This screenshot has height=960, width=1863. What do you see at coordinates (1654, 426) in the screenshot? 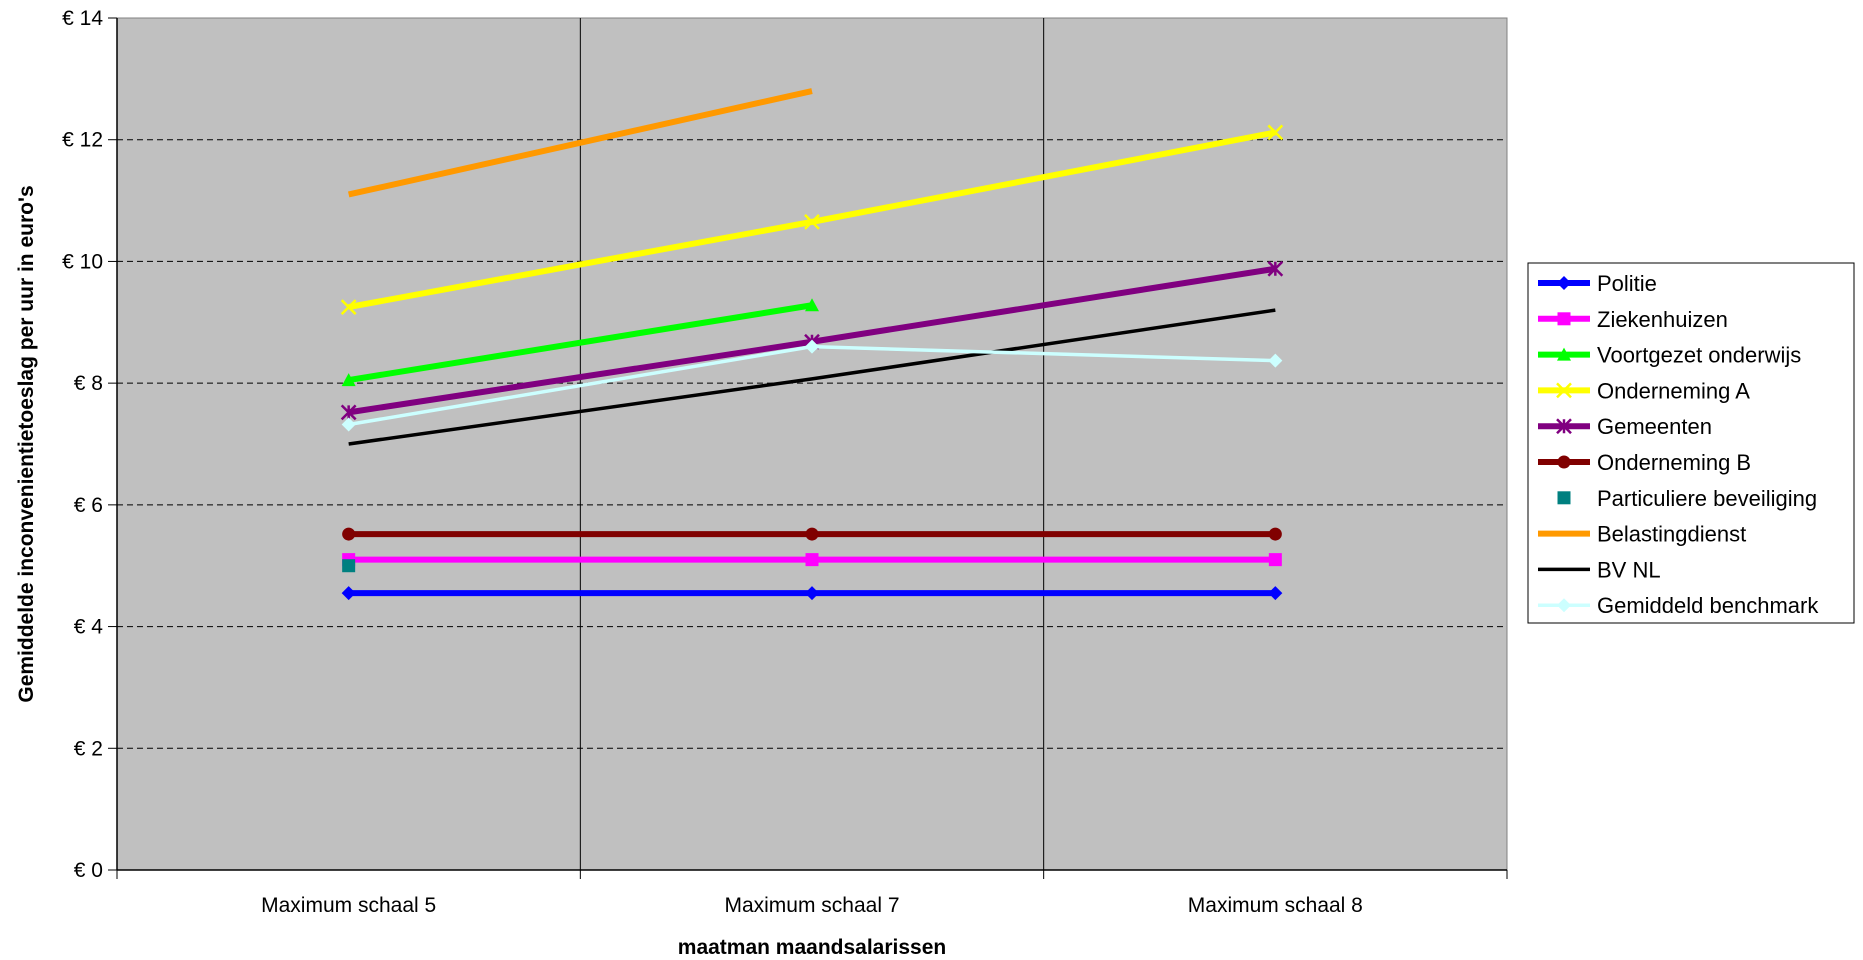
I see `legend-label: Gemeenten` at bounding box center [1654, 426].